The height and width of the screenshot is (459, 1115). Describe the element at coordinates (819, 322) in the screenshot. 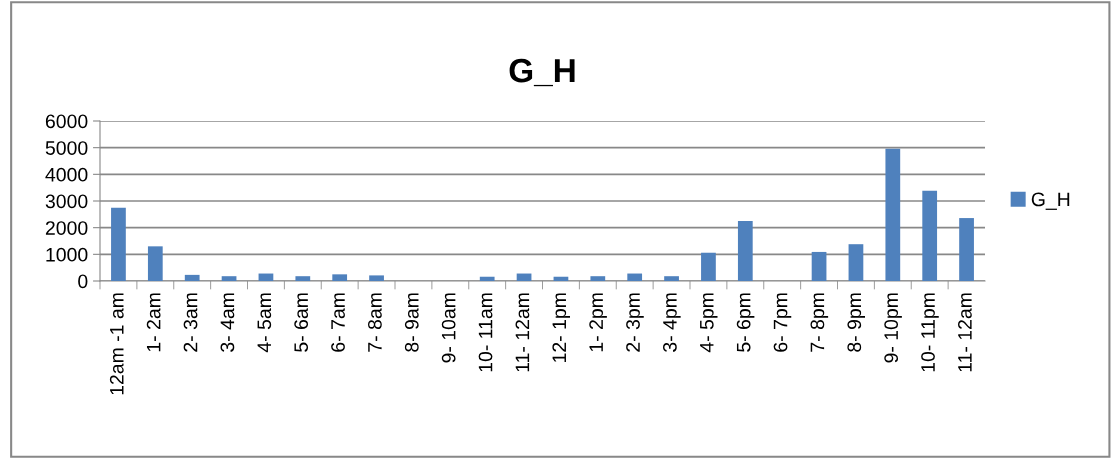

I see `x-tick-label: 7- 8pm` at that location.